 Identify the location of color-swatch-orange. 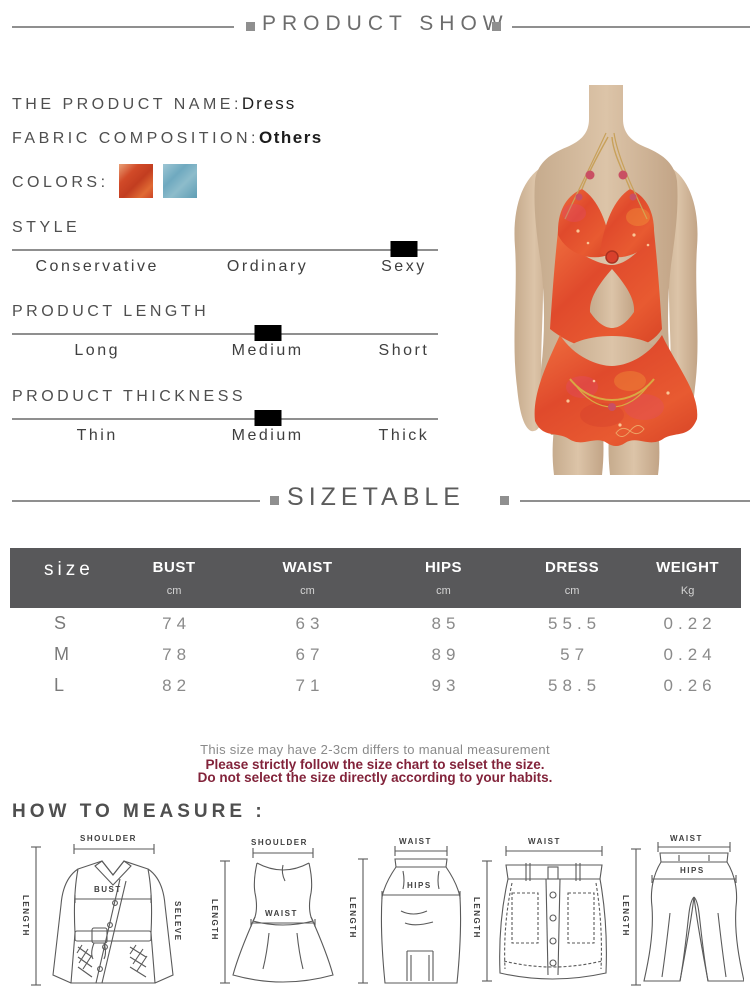
(135, 181).